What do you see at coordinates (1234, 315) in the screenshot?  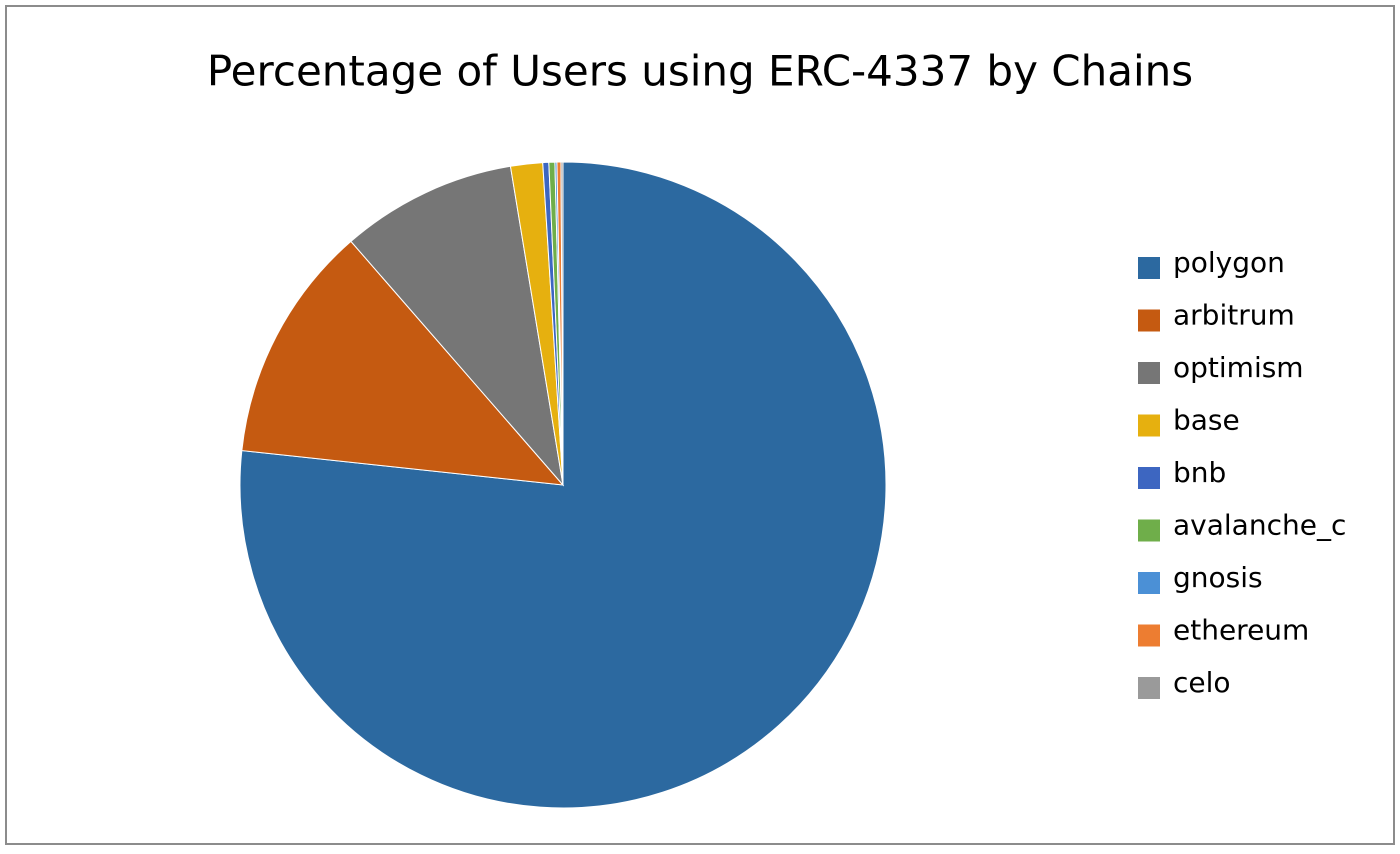 I see `legend-label: arbitrum` at bounding box center [1234, 315].